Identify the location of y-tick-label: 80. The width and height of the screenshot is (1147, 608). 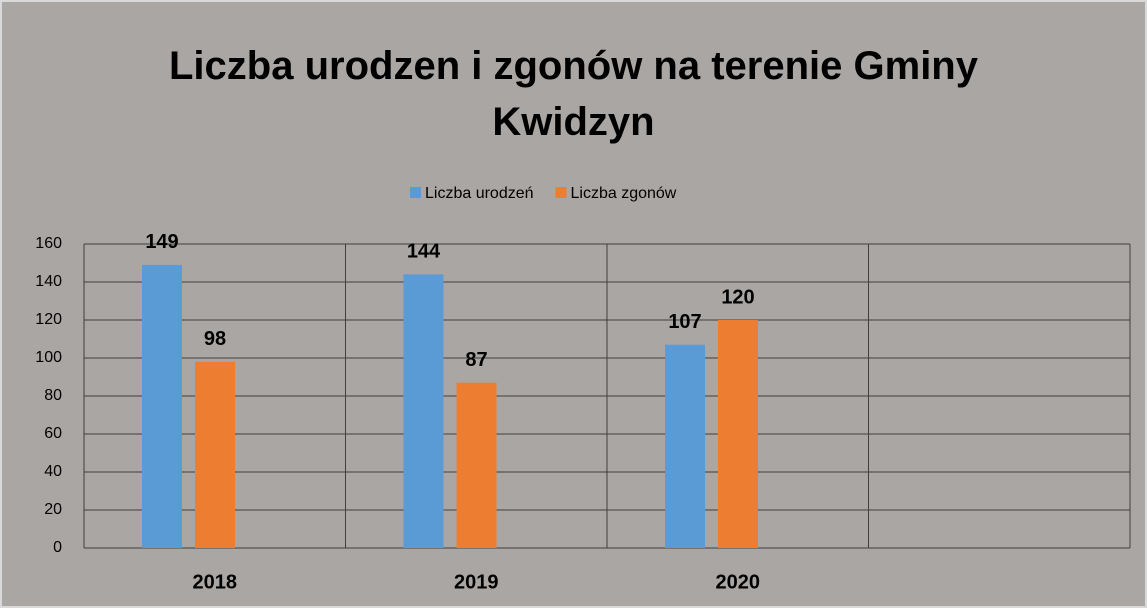
(53, 395).